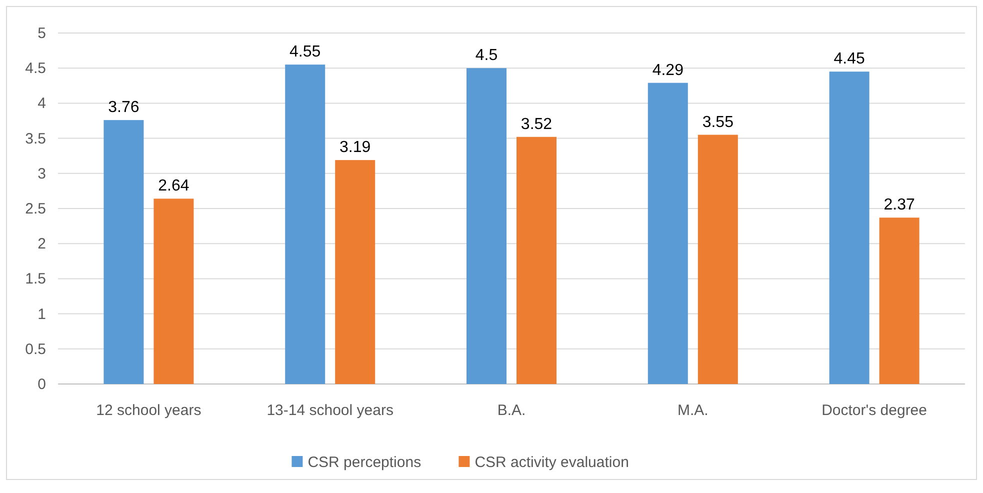 Image resolution: width=983 pixels, height=493 pixels. I want to click on data-label: 3.55, so click(718, 122).